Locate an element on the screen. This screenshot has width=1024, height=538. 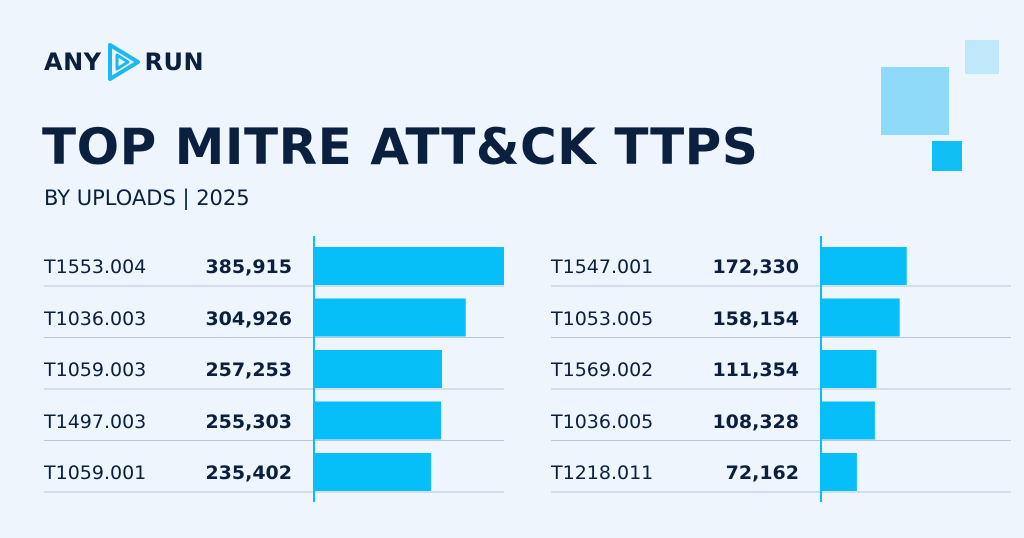
page-title: TOP MITRE ATT&CK TTPS is located at coordinates (400, 147).